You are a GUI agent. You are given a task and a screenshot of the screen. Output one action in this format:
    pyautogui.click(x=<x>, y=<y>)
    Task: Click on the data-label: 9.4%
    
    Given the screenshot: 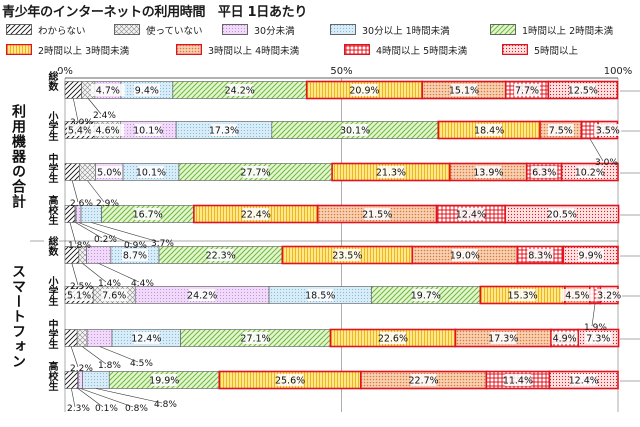 What is the action you would take?
    pyautogui.click(x=147, y=91)
    